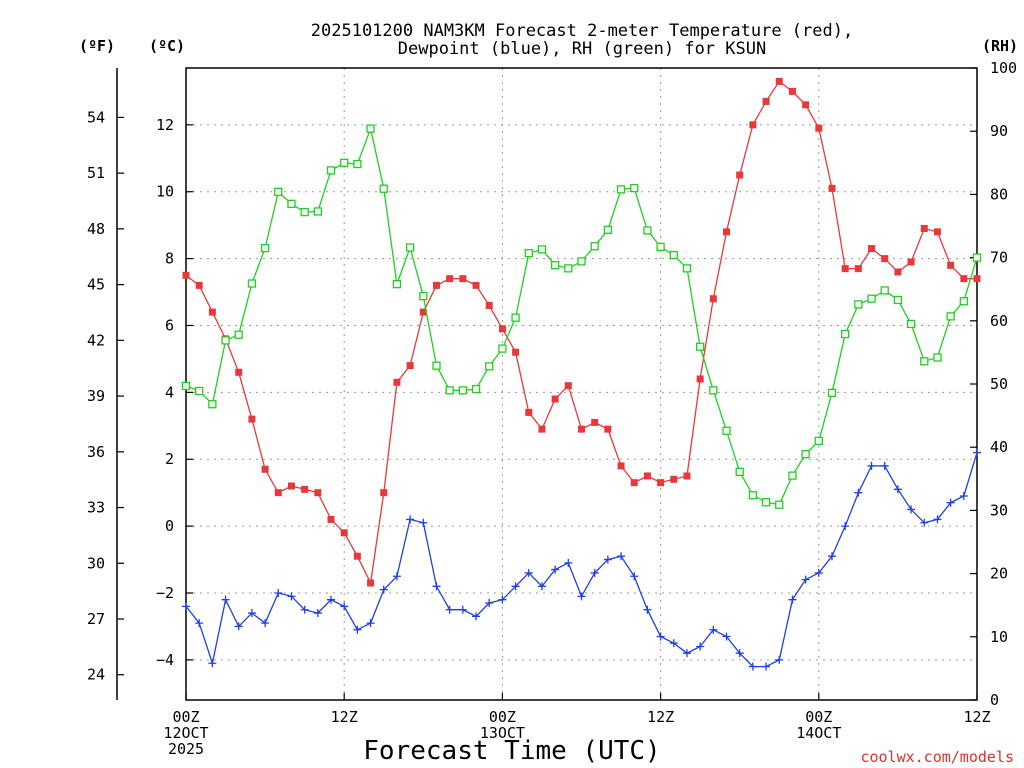  Describe the element at coordinates (999, 258) in the screenshot. I see `rh-tick-label: 70` at that location.